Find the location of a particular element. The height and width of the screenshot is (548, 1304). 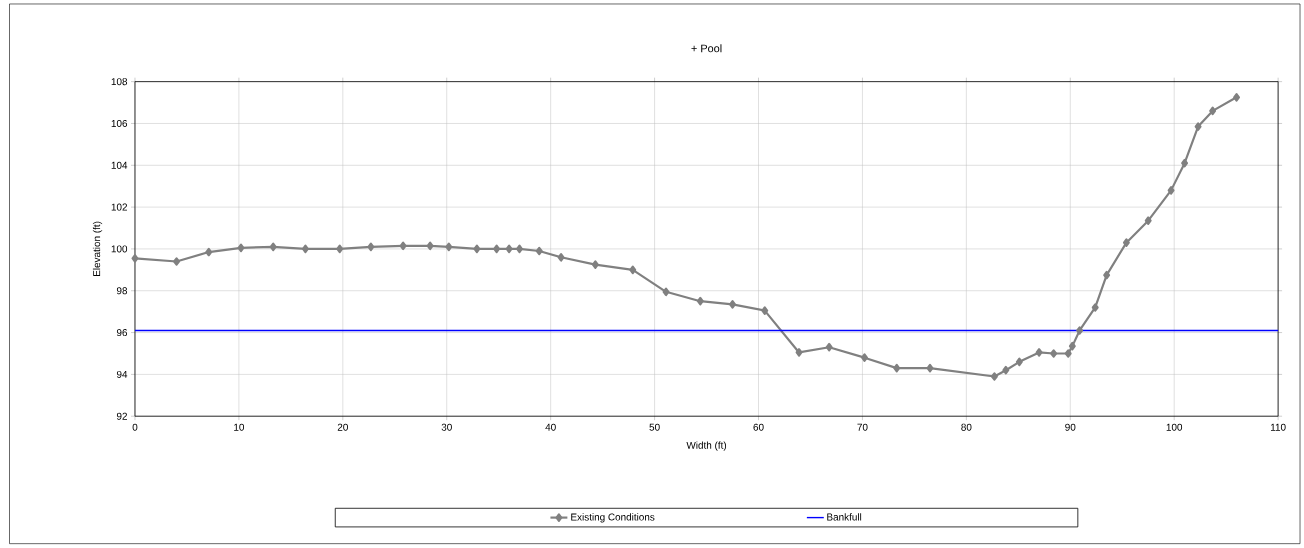

legend-label: Existing Conditions is located at coordinates (613, 518).